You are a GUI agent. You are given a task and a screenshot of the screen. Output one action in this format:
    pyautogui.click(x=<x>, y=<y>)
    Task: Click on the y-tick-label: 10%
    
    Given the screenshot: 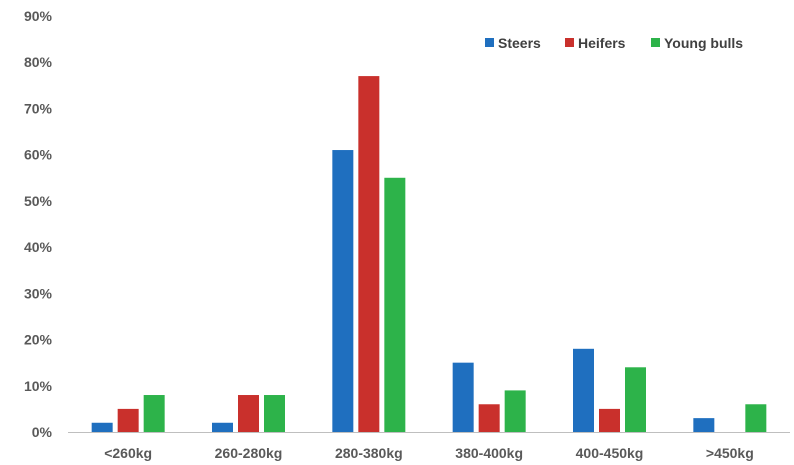 What is the action you would take?
    pyautogui.click(x=38, y=386)
    